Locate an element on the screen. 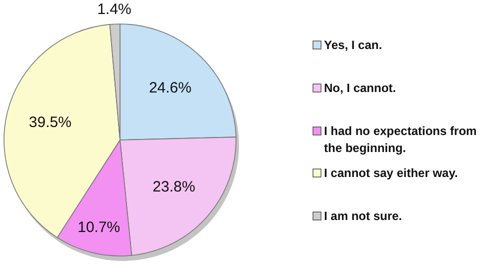 Image resolution: width=500 pixels, height=277 pixels. legend-label: I cannot say either way. is located at coordinates (391, 173).